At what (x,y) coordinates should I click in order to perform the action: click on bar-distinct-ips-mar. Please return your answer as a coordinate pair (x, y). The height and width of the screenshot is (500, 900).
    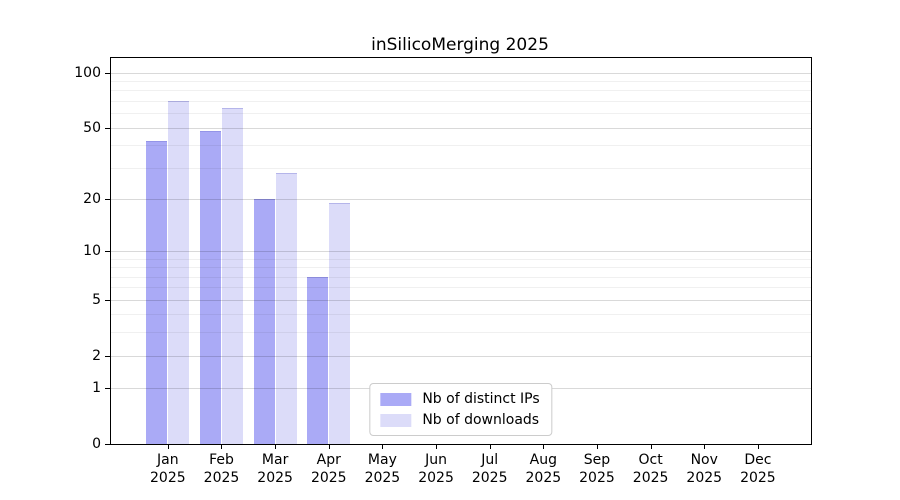
    Looking at the image, I should click on (264, 321).